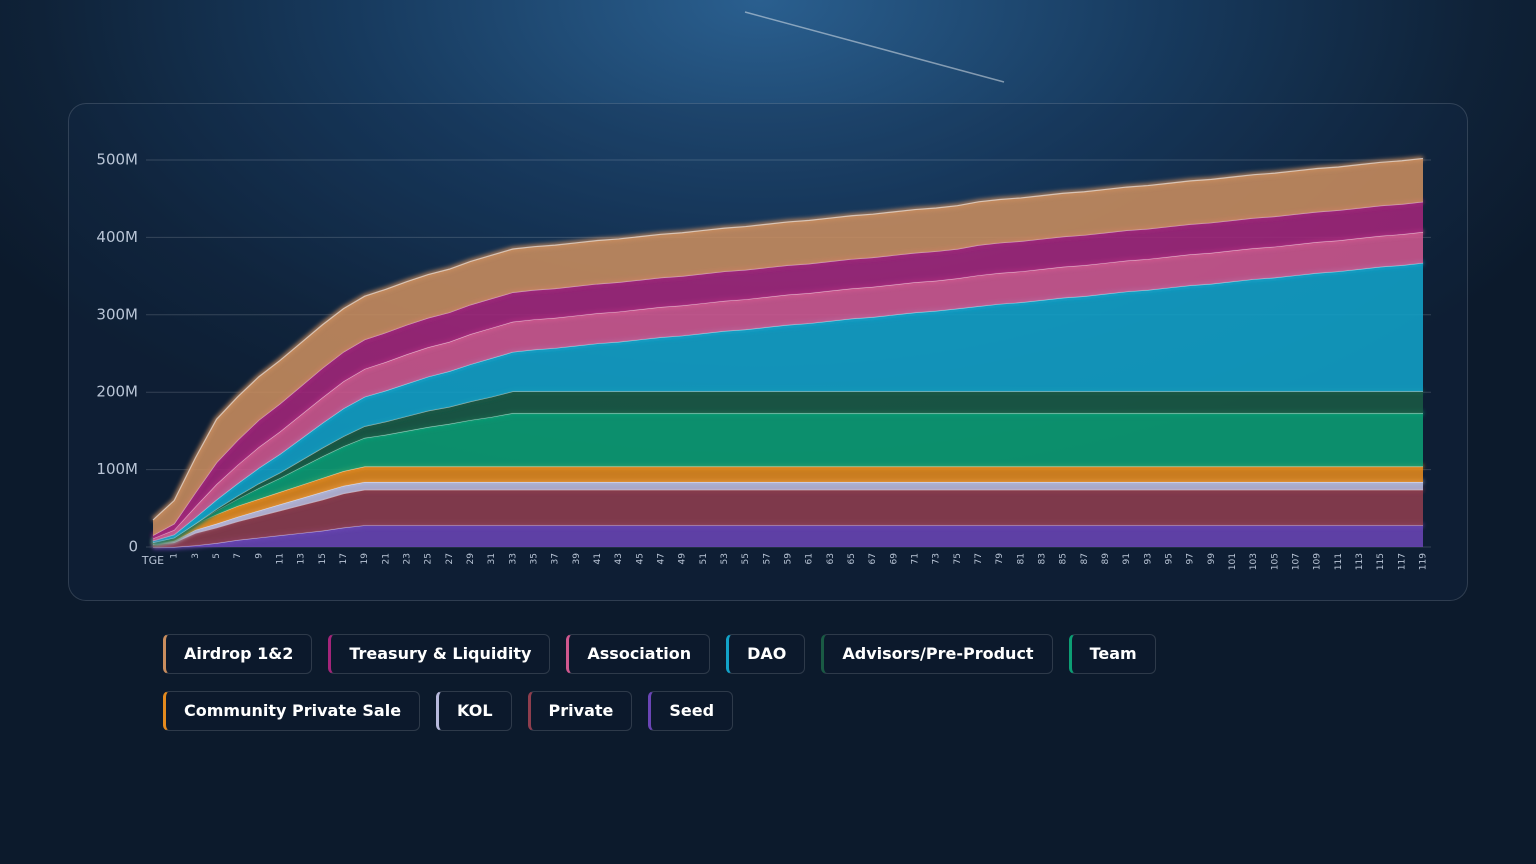 This screenshot has height=864, width=1536. I want to click on legend-item: Association, so click(638, 654).